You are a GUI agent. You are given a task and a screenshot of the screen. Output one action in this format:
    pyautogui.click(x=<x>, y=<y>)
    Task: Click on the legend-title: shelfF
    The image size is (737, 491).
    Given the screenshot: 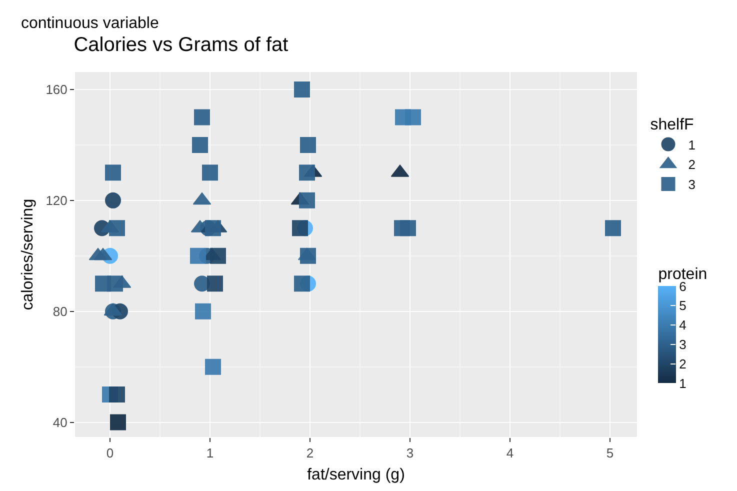 What is the action you would take?
    pyautogui.click(x=672, y=125)
    